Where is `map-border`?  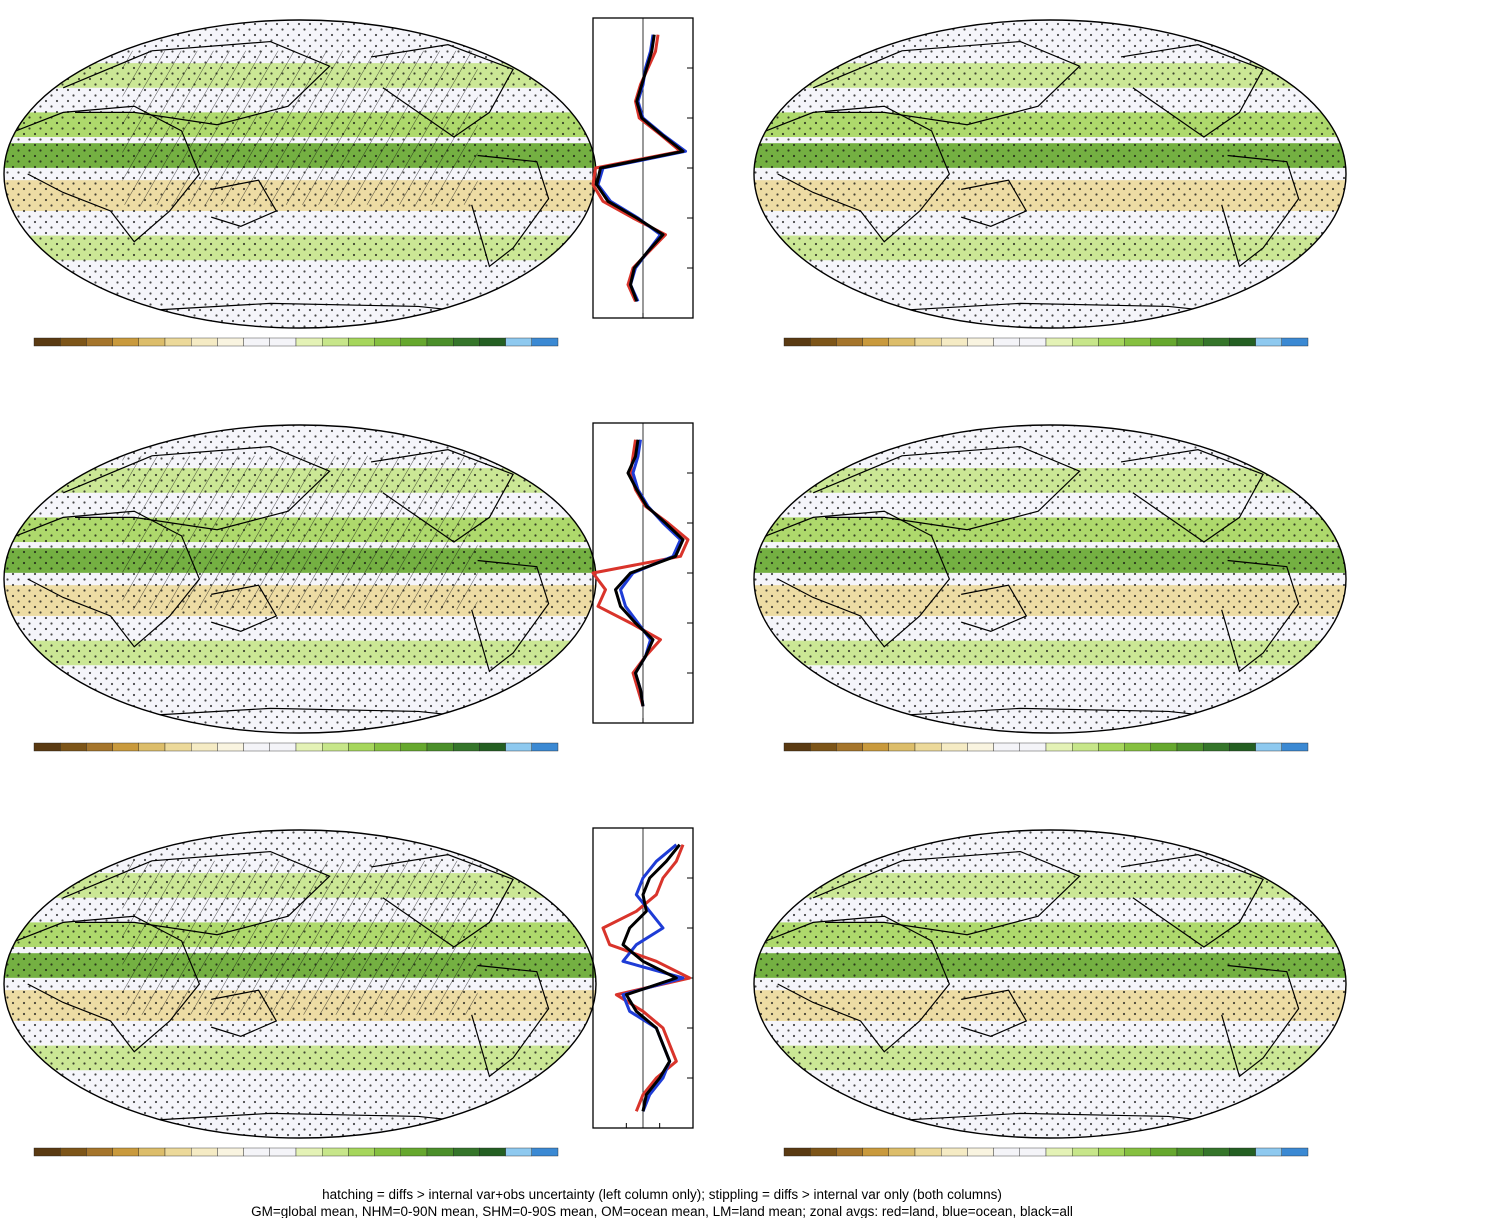
map-border is located at coordinates (1050, 579).